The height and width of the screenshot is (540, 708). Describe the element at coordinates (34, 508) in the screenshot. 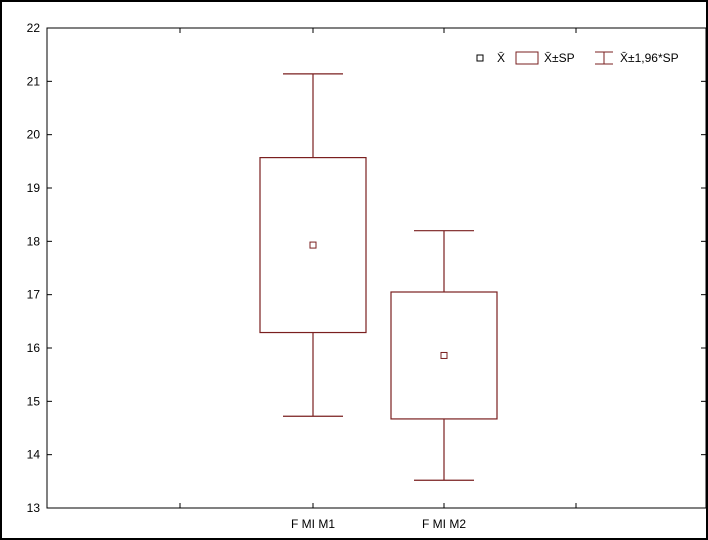

I see `y-tick-label: 13` at that location.